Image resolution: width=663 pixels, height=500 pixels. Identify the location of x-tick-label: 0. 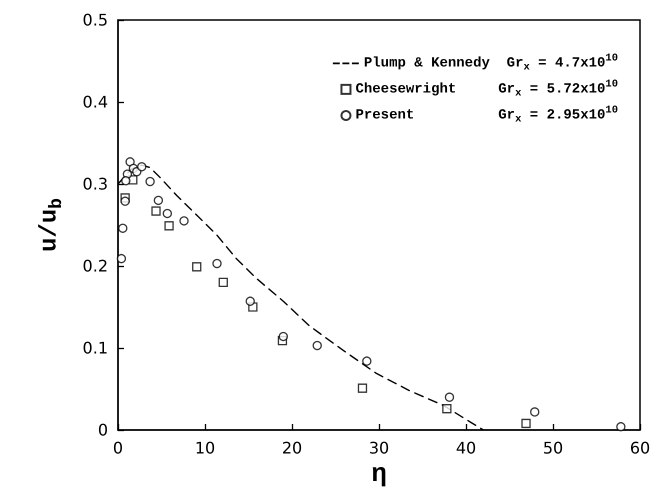
(118, 448).